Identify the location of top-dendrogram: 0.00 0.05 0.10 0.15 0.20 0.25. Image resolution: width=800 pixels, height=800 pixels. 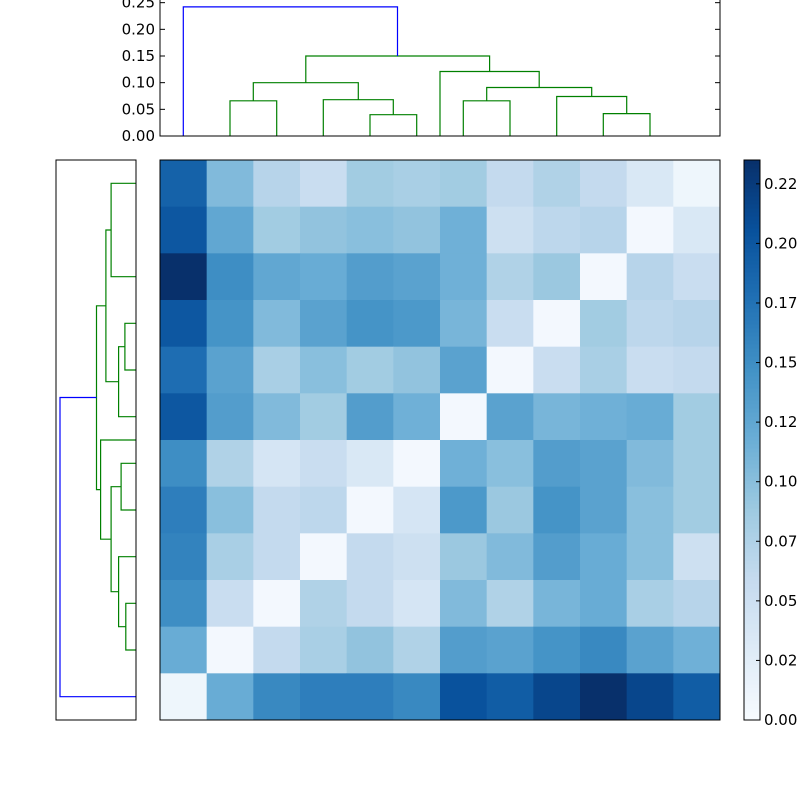
(421, 72).